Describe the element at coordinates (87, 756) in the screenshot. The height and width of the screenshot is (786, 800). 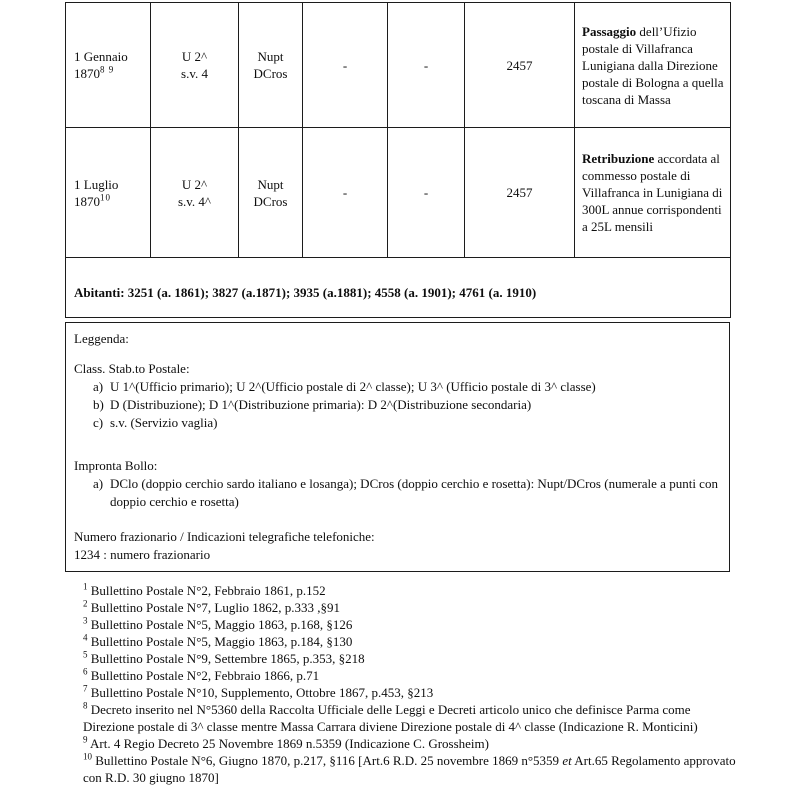
I see `footnote-number: 10` at that location.